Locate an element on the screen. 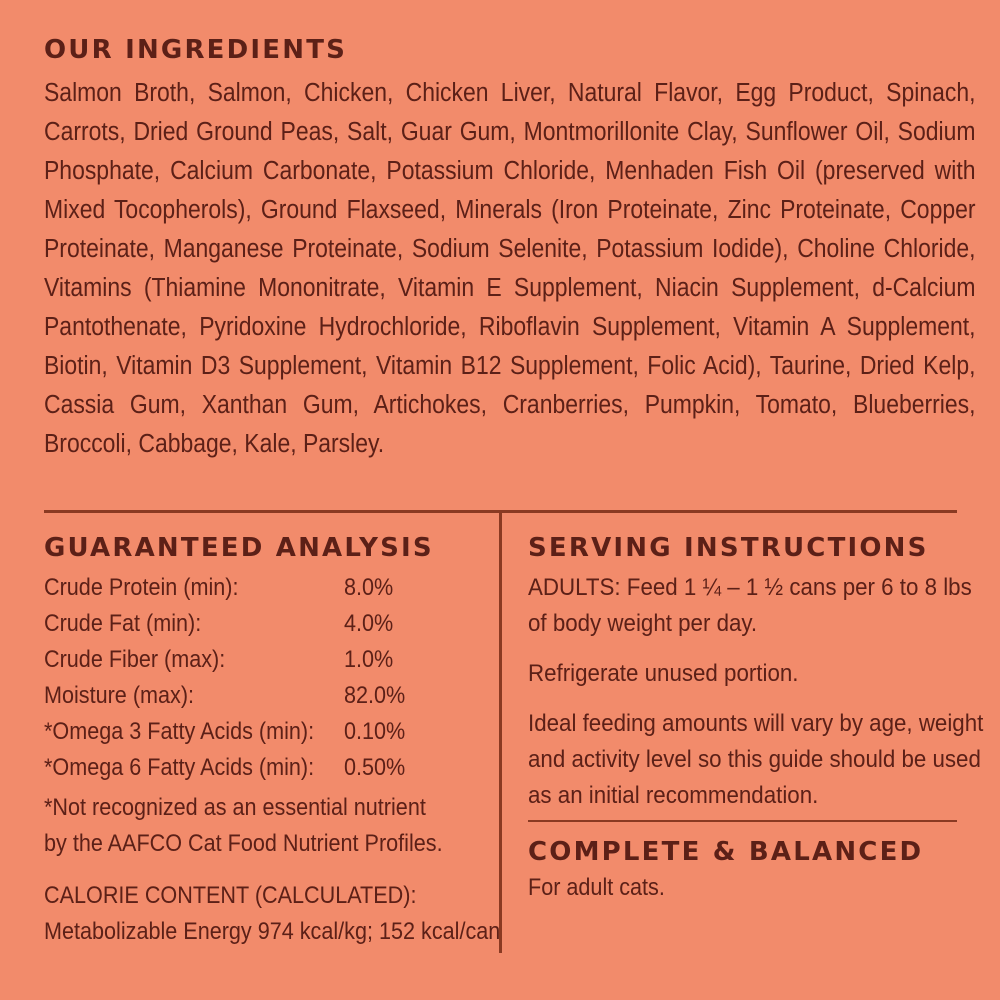  table-row: Moisture (max): 82.0% is located at coordinates (264, 696).